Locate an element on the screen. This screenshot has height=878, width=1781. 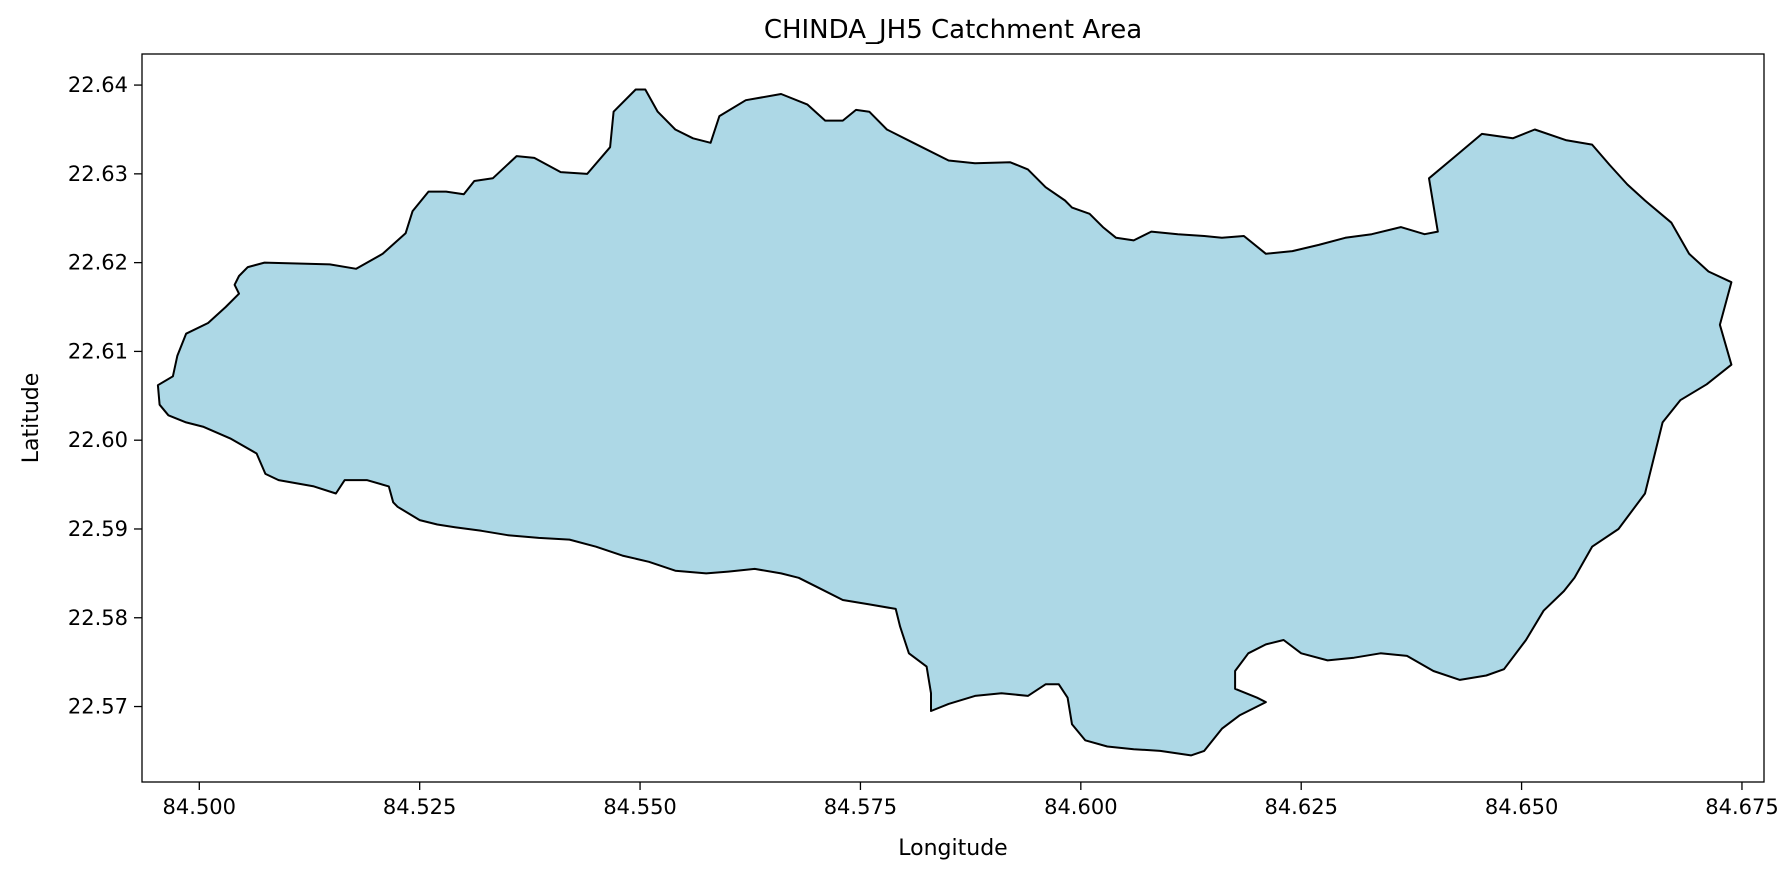
x-tick-label: 84.550 is located at coordinates (639, 807).